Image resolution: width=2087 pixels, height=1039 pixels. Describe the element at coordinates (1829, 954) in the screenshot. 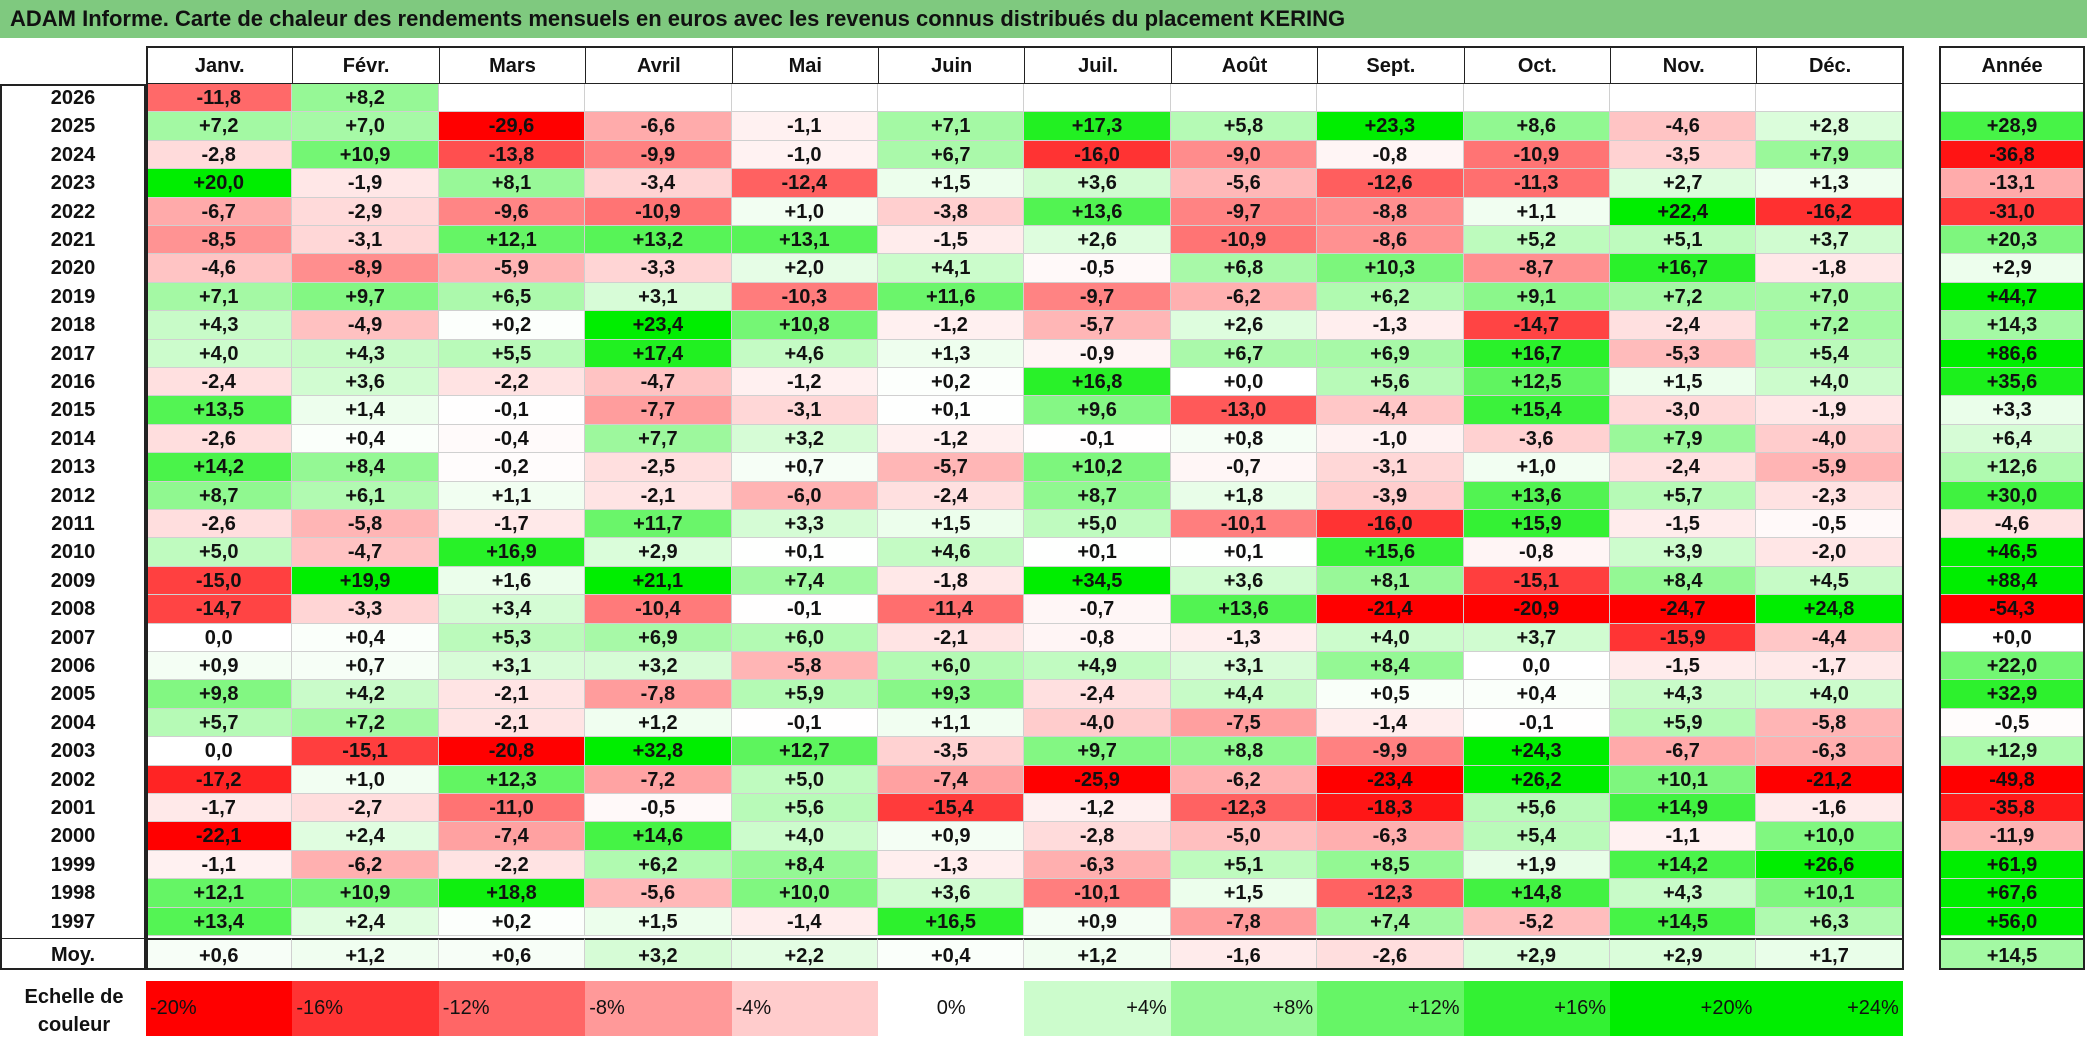

I see `average-cell: +1,7` at that location.